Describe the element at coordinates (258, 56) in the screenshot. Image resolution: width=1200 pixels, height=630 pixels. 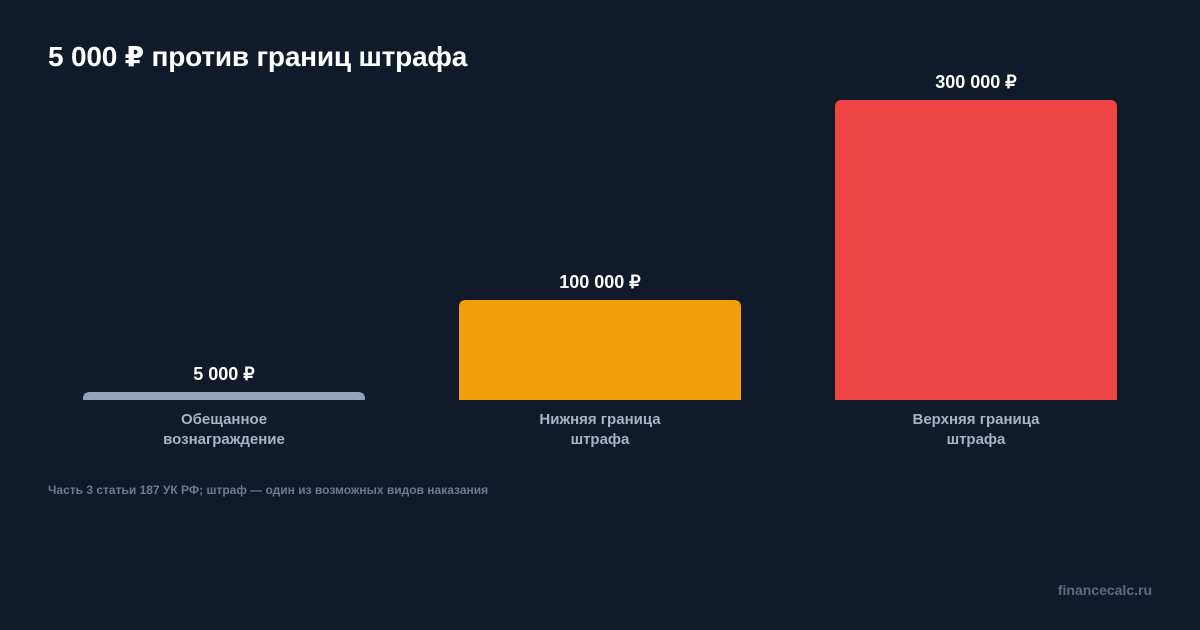
I see `chart-title: 5 000 ₽ против границ штрафа` at that location.